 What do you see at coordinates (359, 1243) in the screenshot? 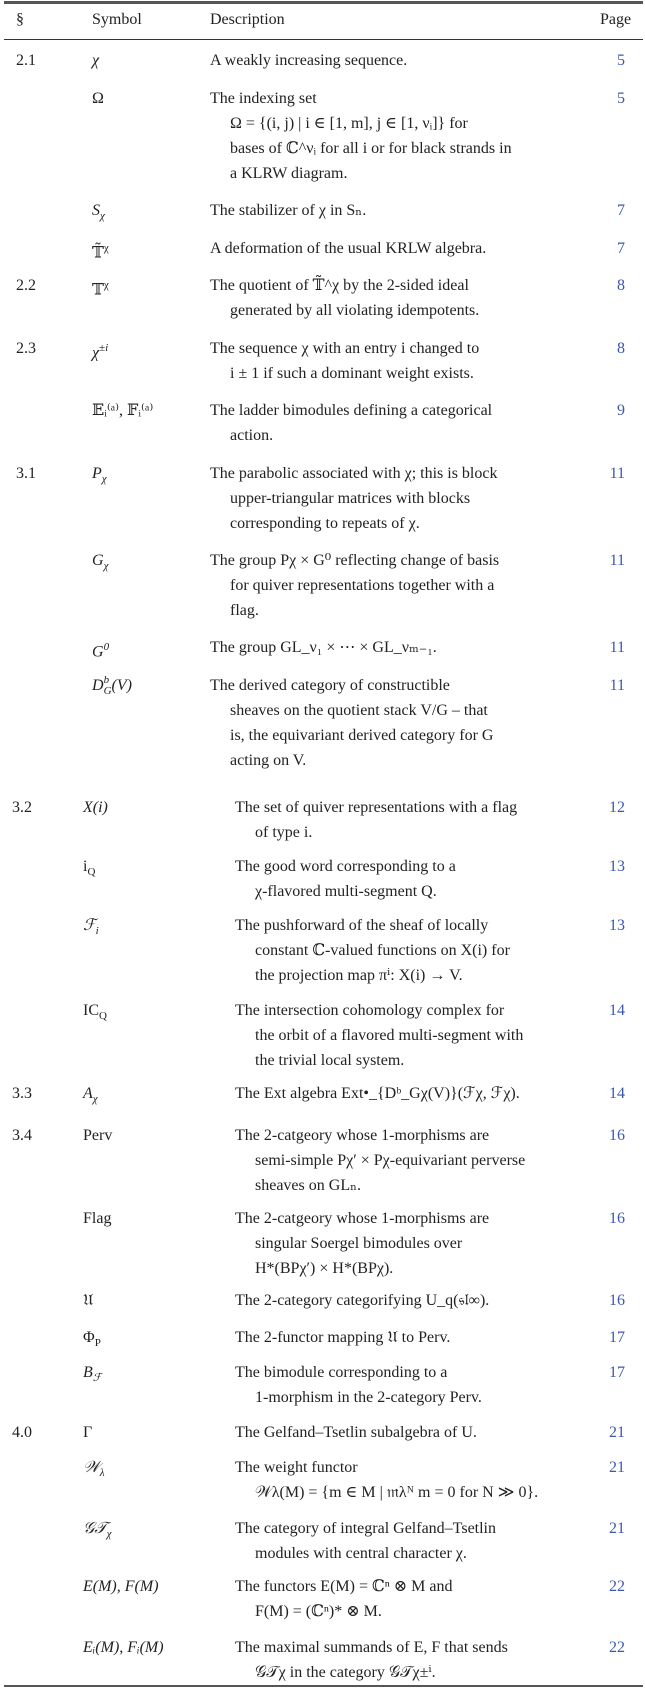
I see `description-line: singular Soergel bimodules over` at bounding box center [359, 1243].